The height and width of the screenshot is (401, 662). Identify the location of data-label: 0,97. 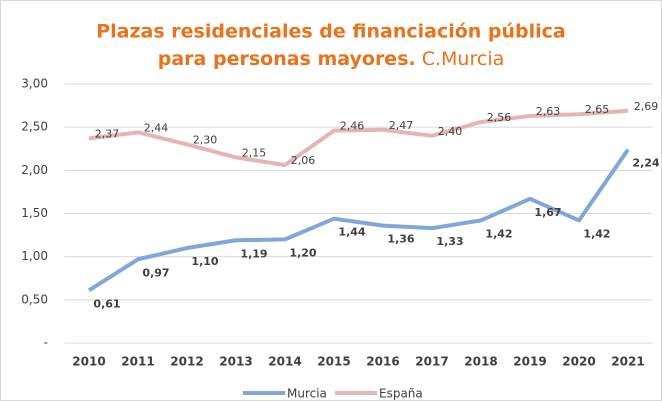
(155, 272).